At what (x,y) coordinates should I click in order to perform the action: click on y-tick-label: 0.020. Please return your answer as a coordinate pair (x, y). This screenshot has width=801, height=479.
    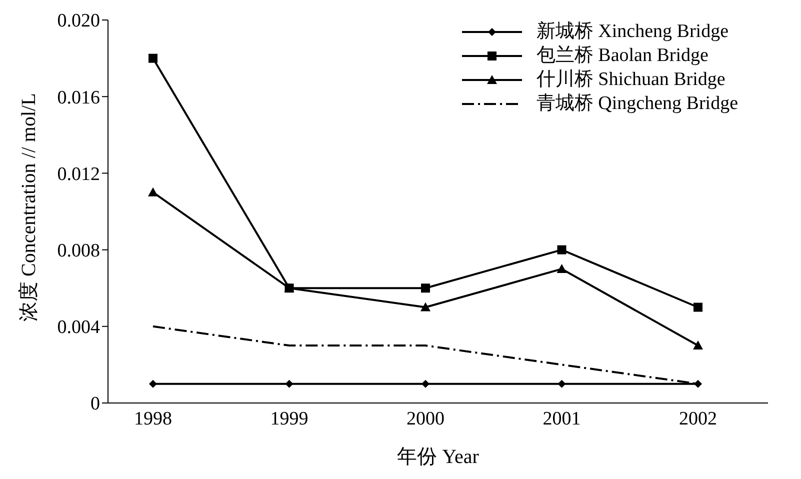
    Looking at the image, I should click on (78, 21).